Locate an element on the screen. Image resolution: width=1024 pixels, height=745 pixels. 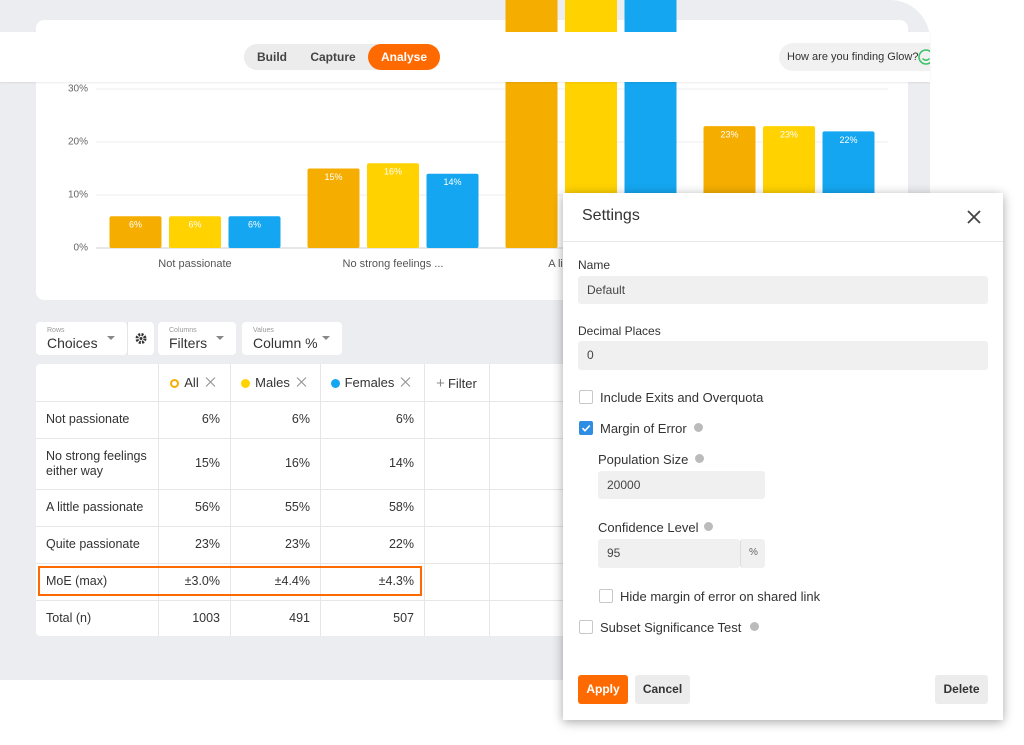
table-cell: ±4.3% is located at coordinates (396, 581).